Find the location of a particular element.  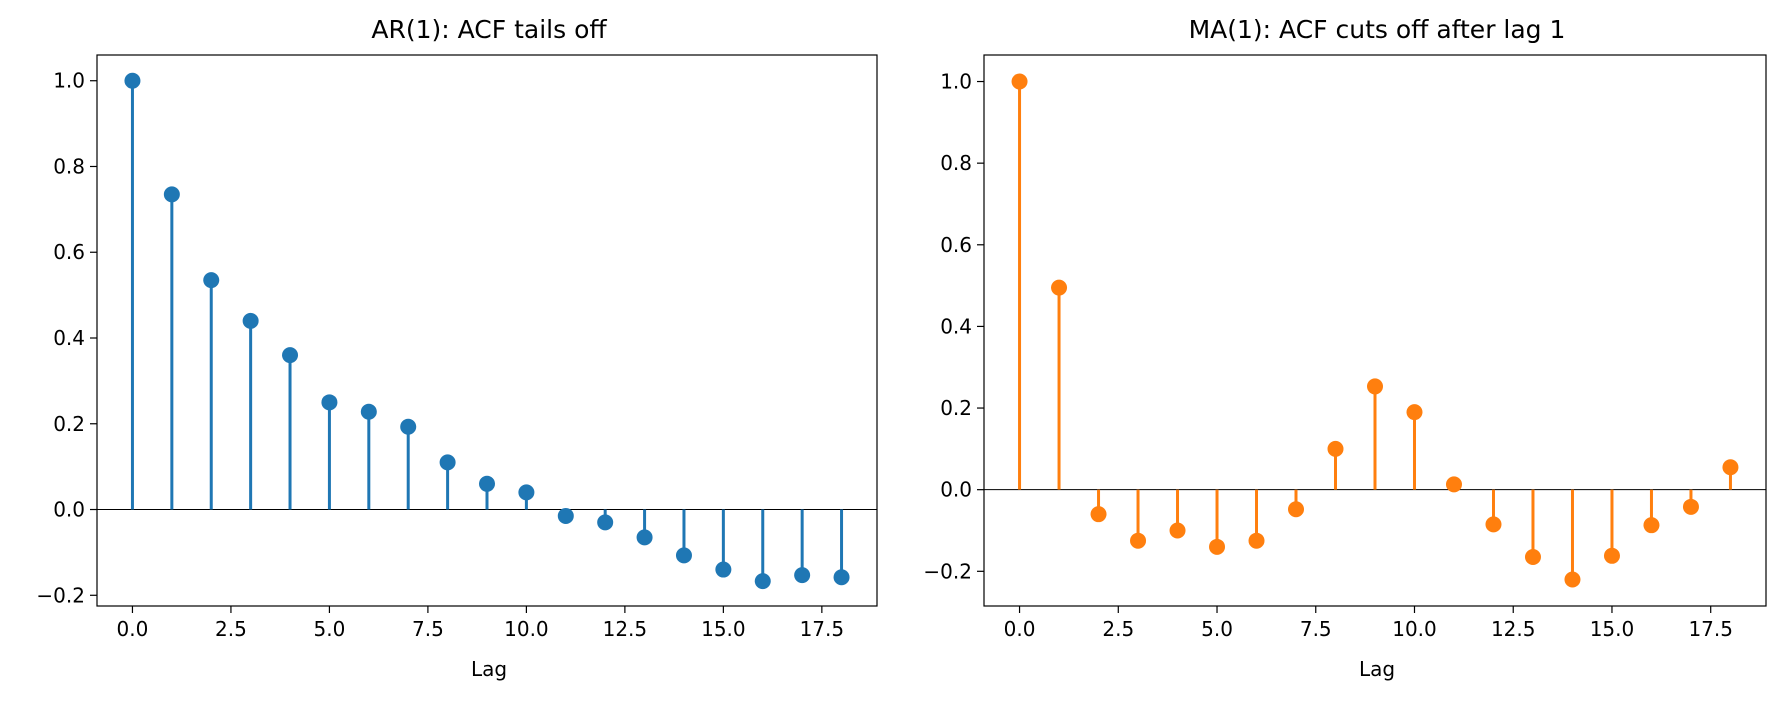

ma1-y-tick-label: 0.8 is located at coordinates (956, 163).